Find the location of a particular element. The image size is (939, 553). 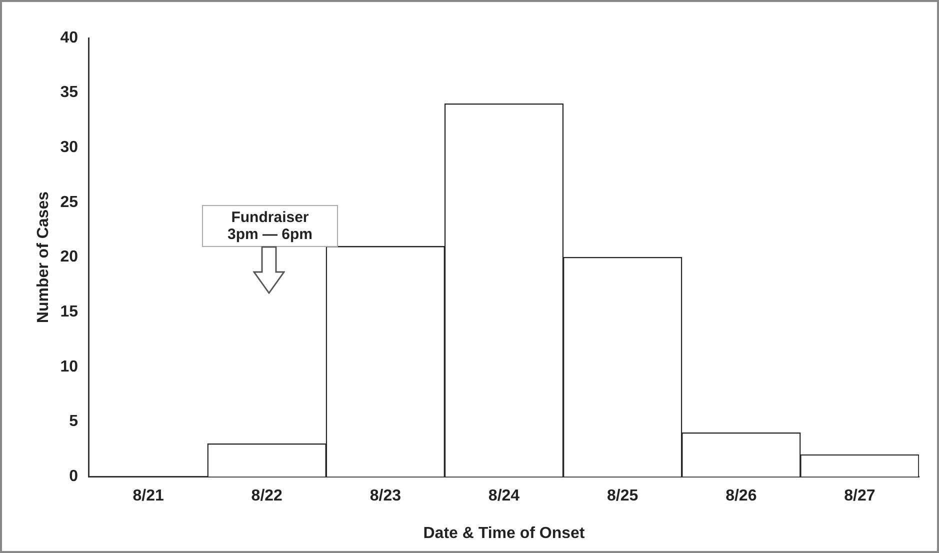

y-axis-title: Number of Cases is located at coordinates (43, 257).